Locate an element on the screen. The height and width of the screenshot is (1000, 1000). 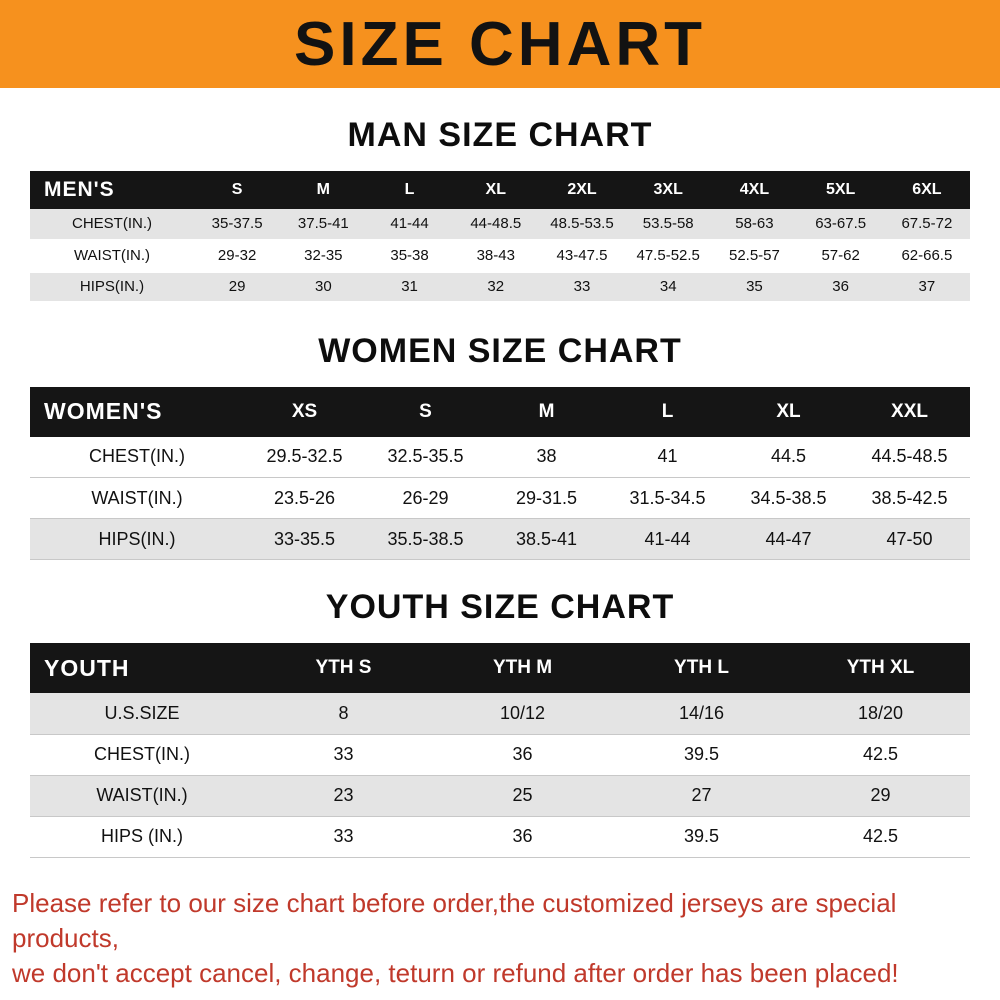
cell-value: 44.5 is located at coordinates (788, 457).